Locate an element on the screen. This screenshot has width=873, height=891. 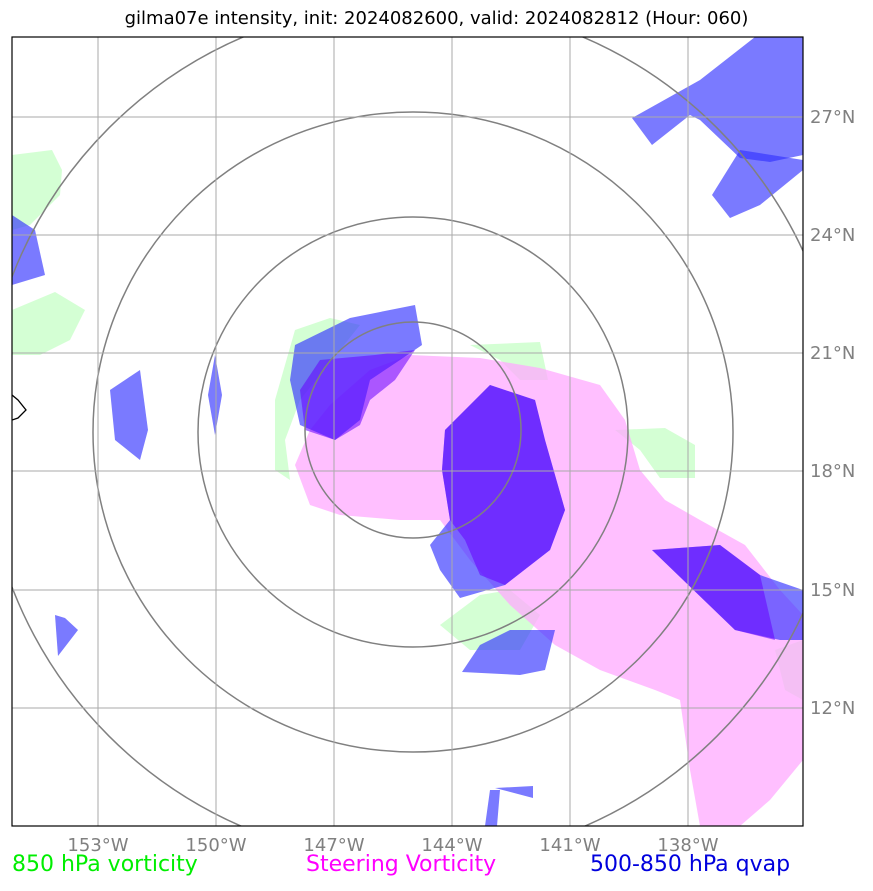
lat-label: 15°N is located at coordinates (832, 590).